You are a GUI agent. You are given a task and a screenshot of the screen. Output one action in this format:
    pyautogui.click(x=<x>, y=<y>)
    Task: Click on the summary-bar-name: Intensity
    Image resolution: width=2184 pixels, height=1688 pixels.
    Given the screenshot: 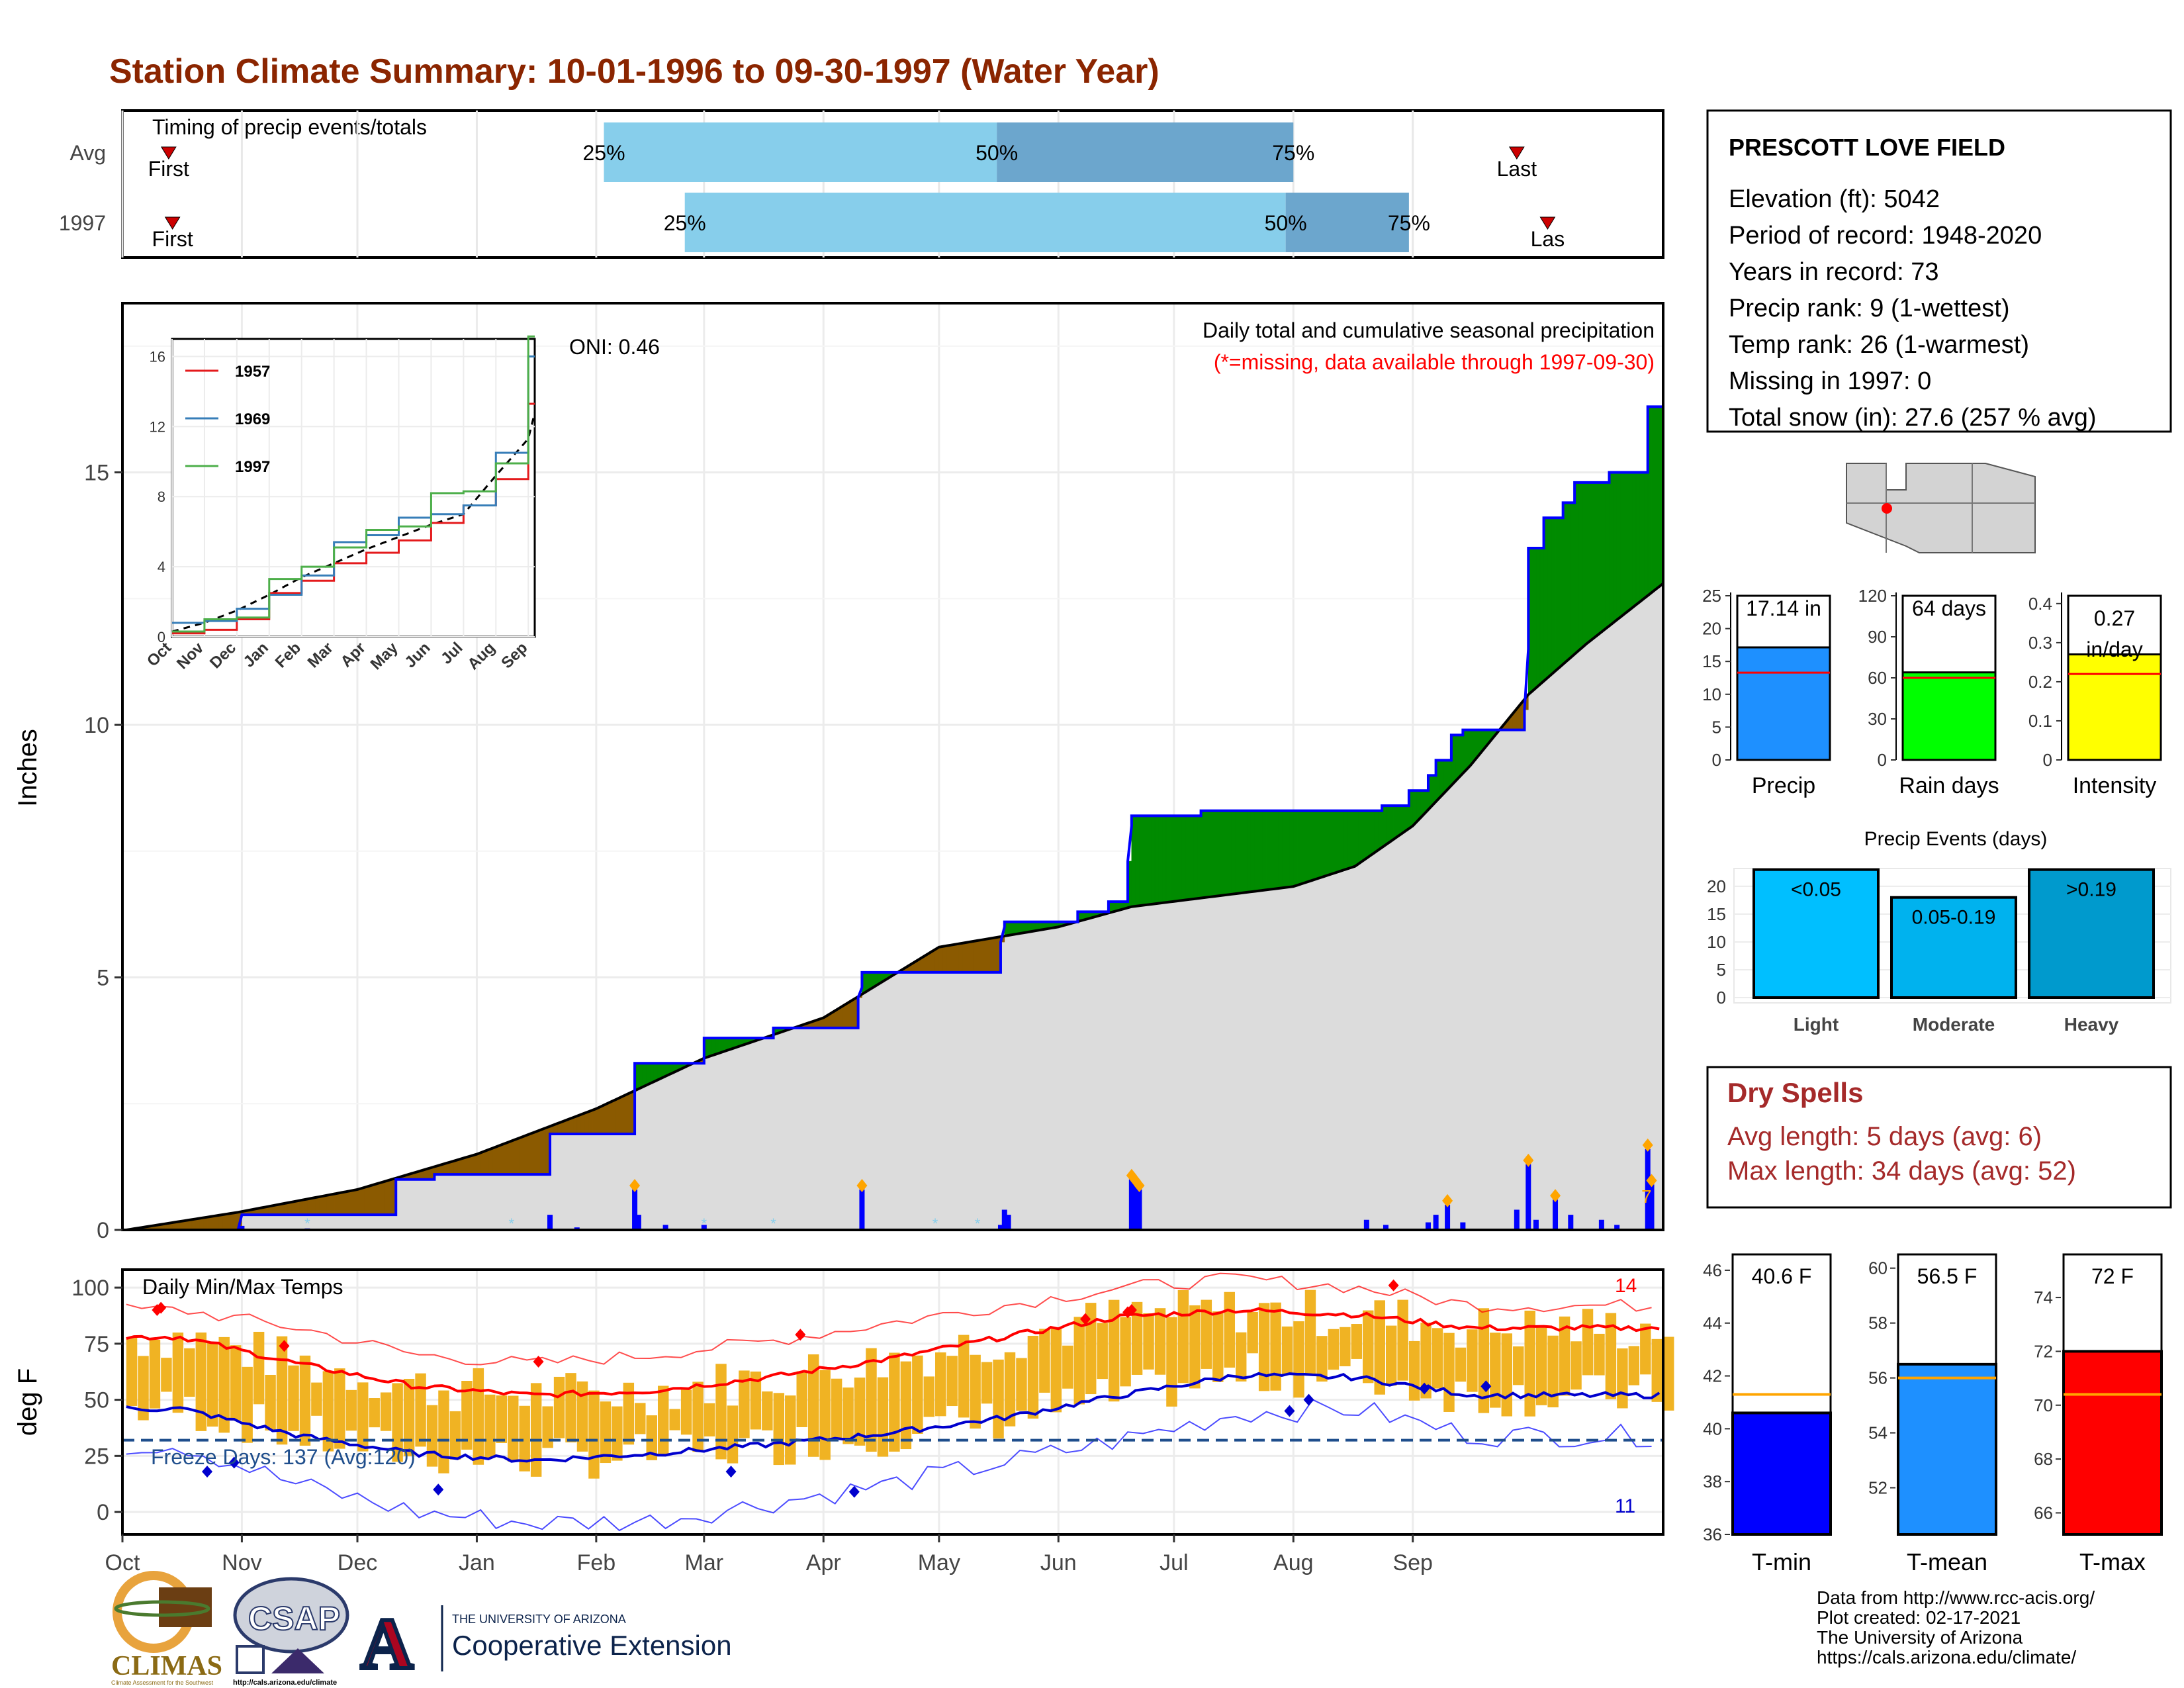 What is the action you would take?
    pyautogui.click(x=2115, y=785)
    